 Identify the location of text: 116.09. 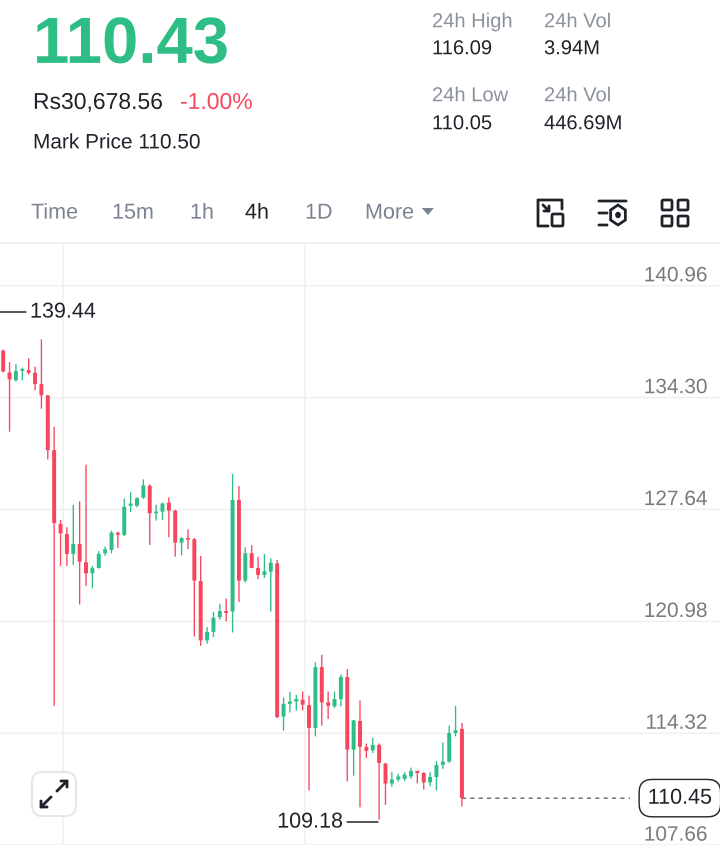
(463, 47).